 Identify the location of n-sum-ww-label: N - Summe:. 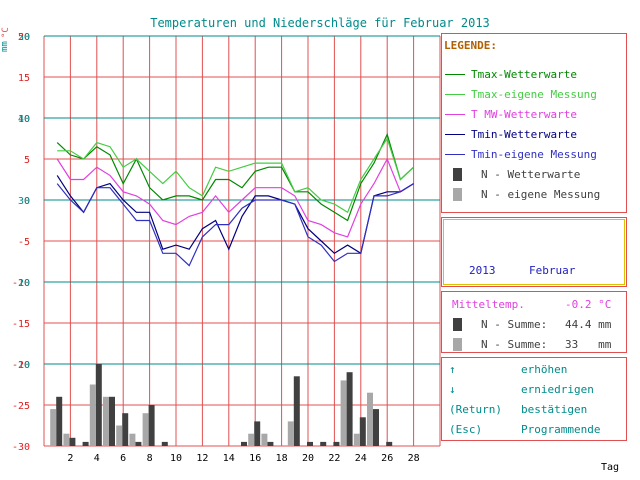
(514, 324).